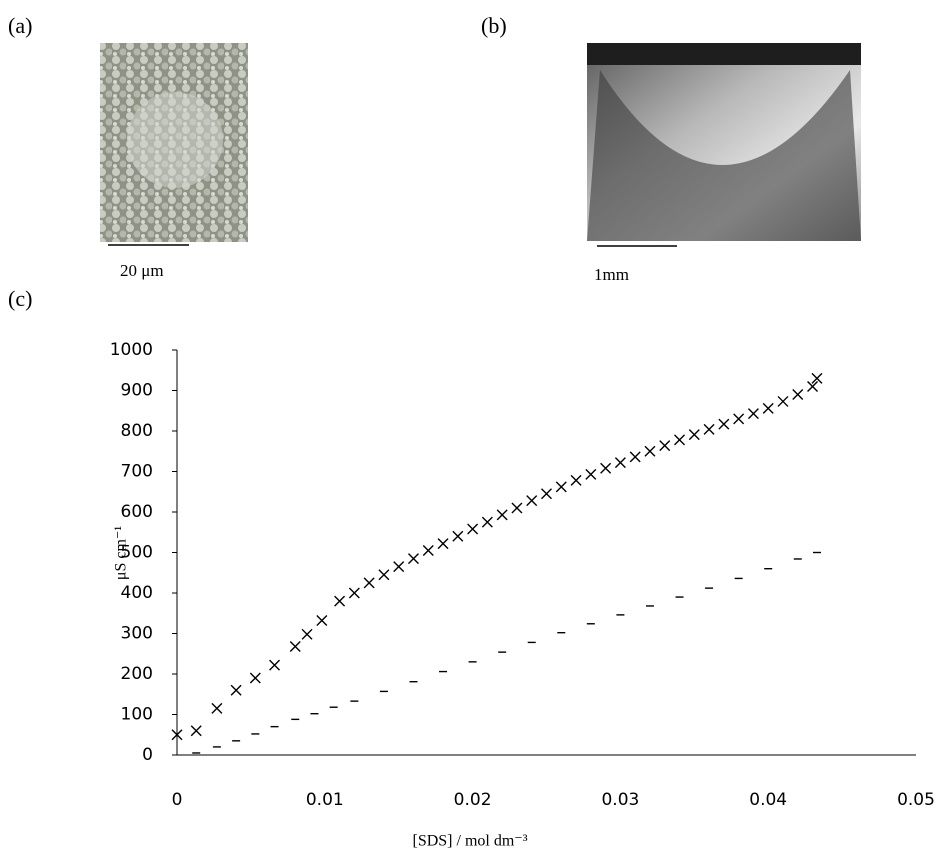  Describe the element at coordinates (137, 391) in the screenshot. I see `y-tick-label: 900` at that location.